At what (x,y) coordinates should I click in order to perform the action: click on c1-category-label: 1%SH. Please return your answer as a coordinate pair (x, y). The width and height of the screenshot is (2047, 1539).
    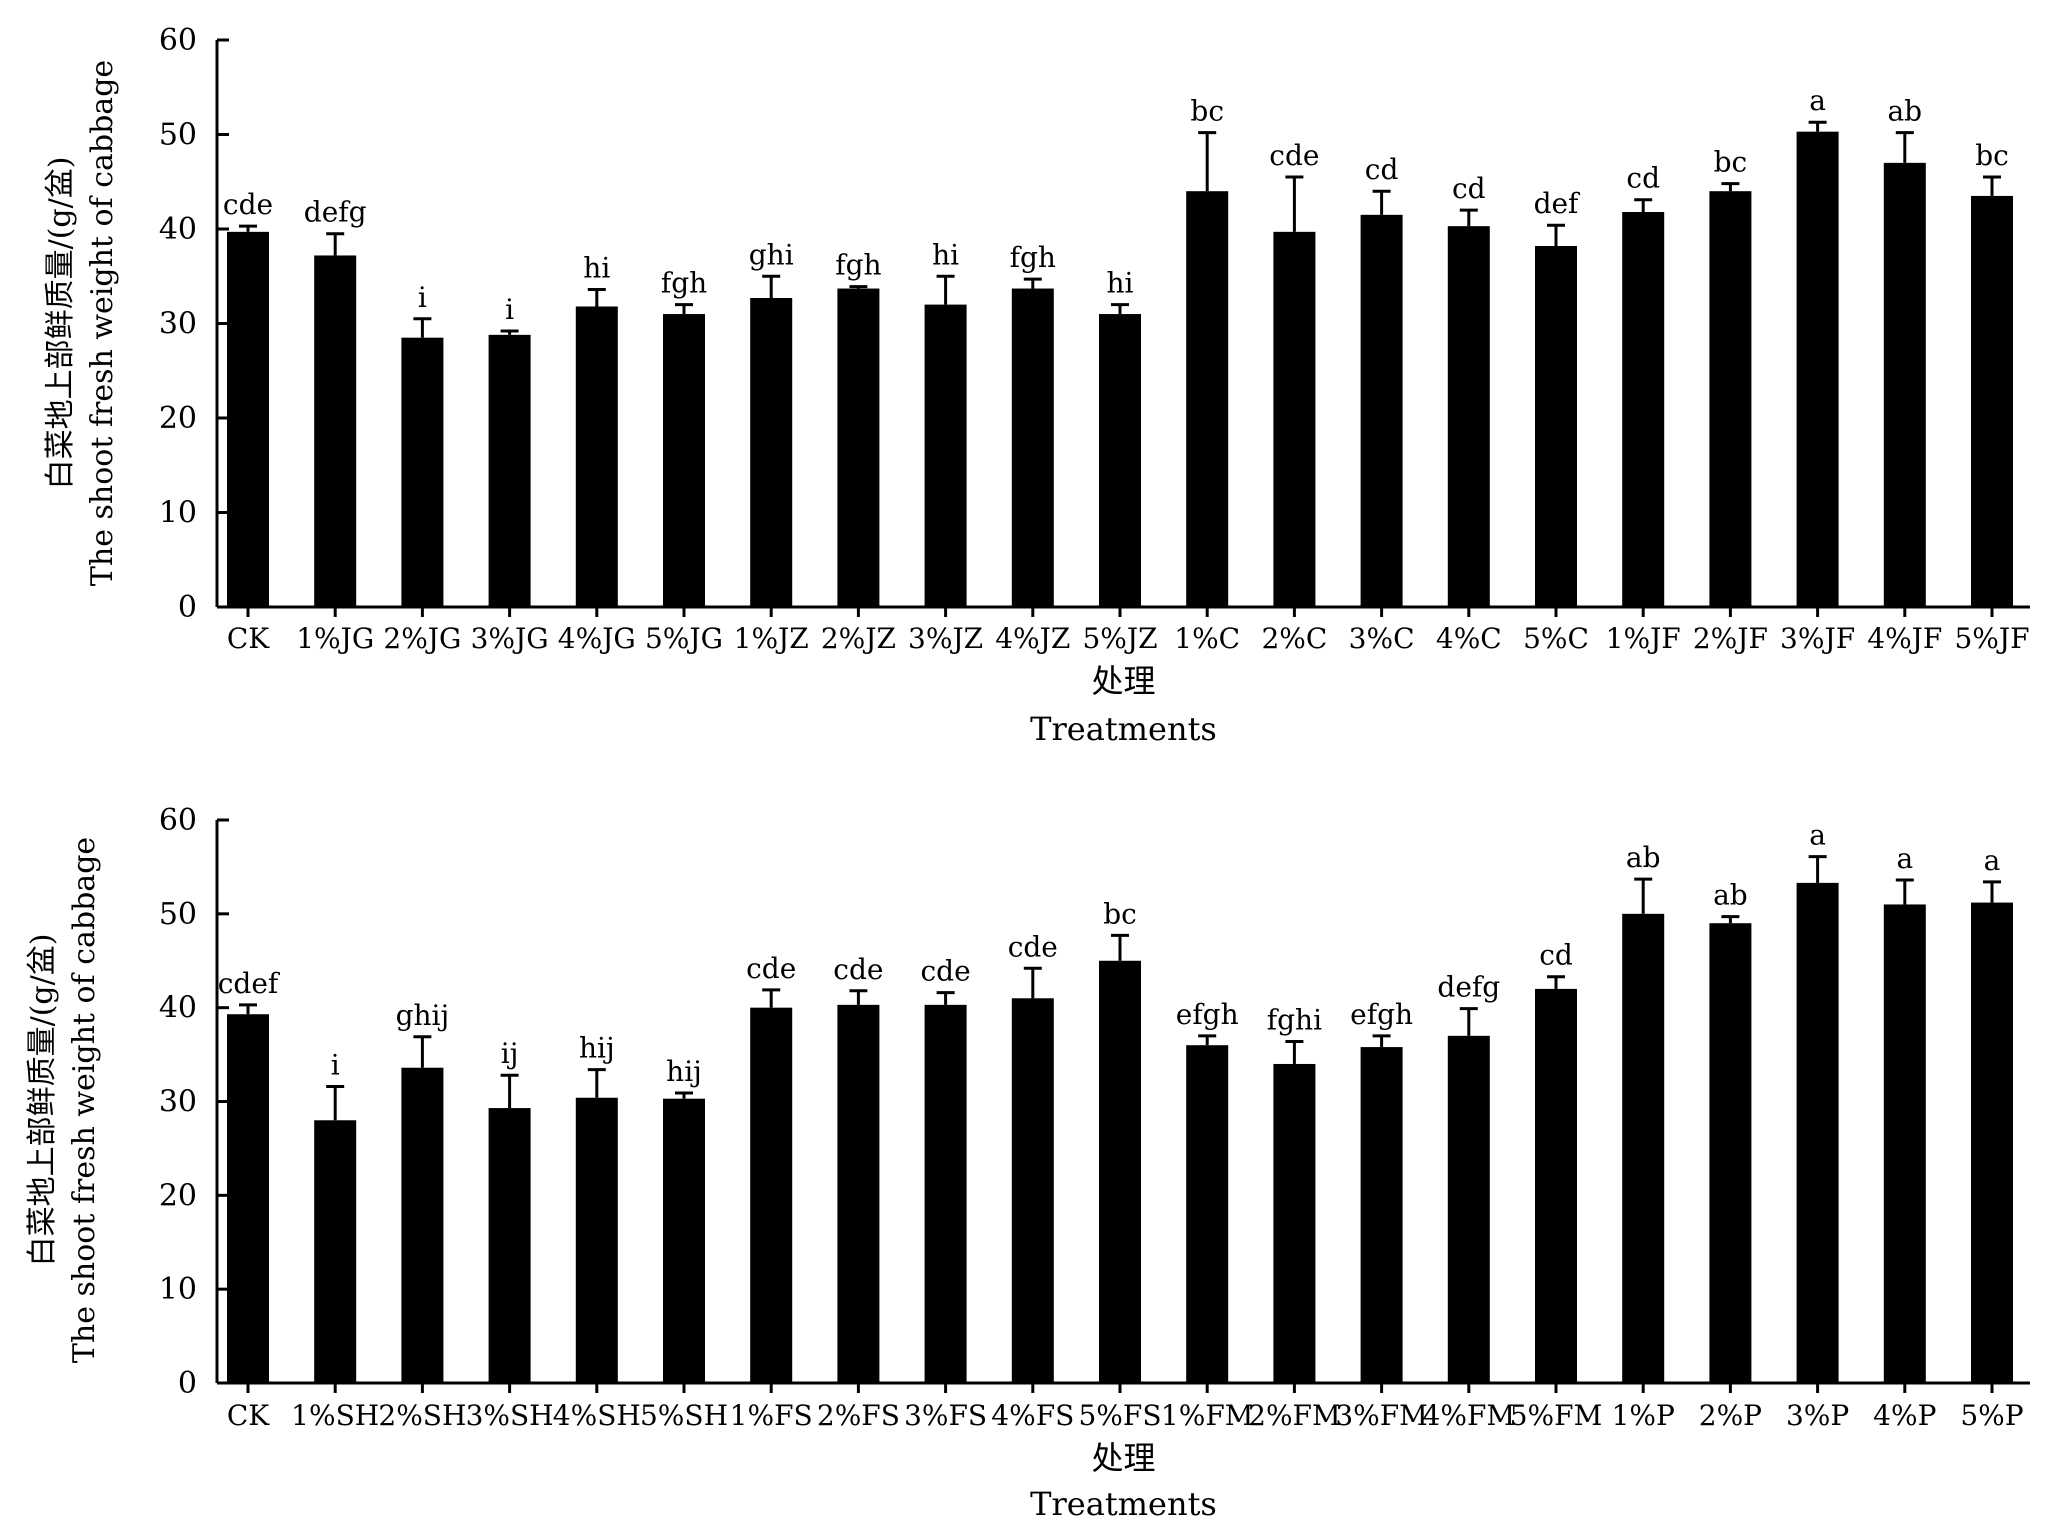
    Looking at the image, I should click on (335, 1415).